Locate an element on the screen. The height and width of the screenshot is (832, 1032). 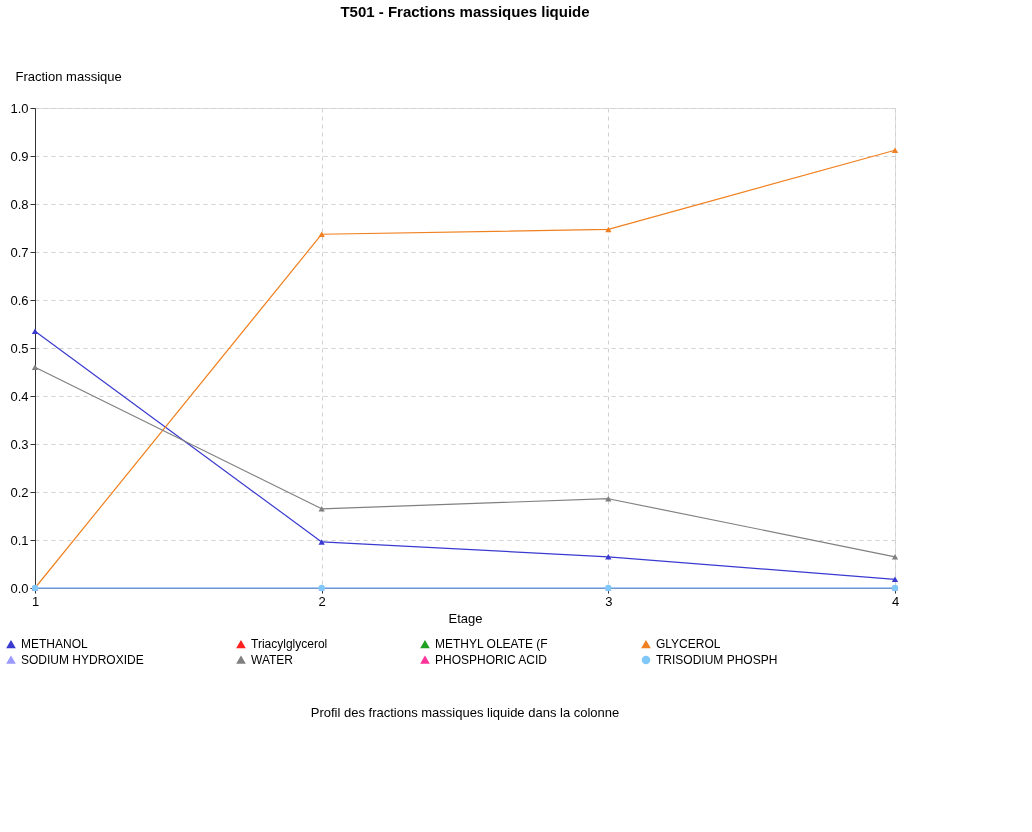
legend-label: PHOSPHORIC ACID is located at coordinates (491, 660).